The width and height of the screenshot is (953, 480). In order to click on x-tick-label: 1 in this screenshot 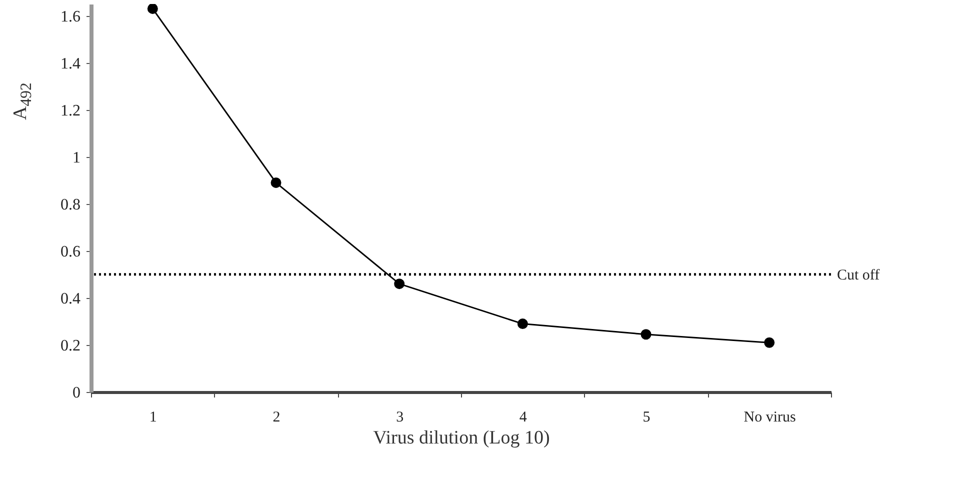, I will do `click(153, 418)`.